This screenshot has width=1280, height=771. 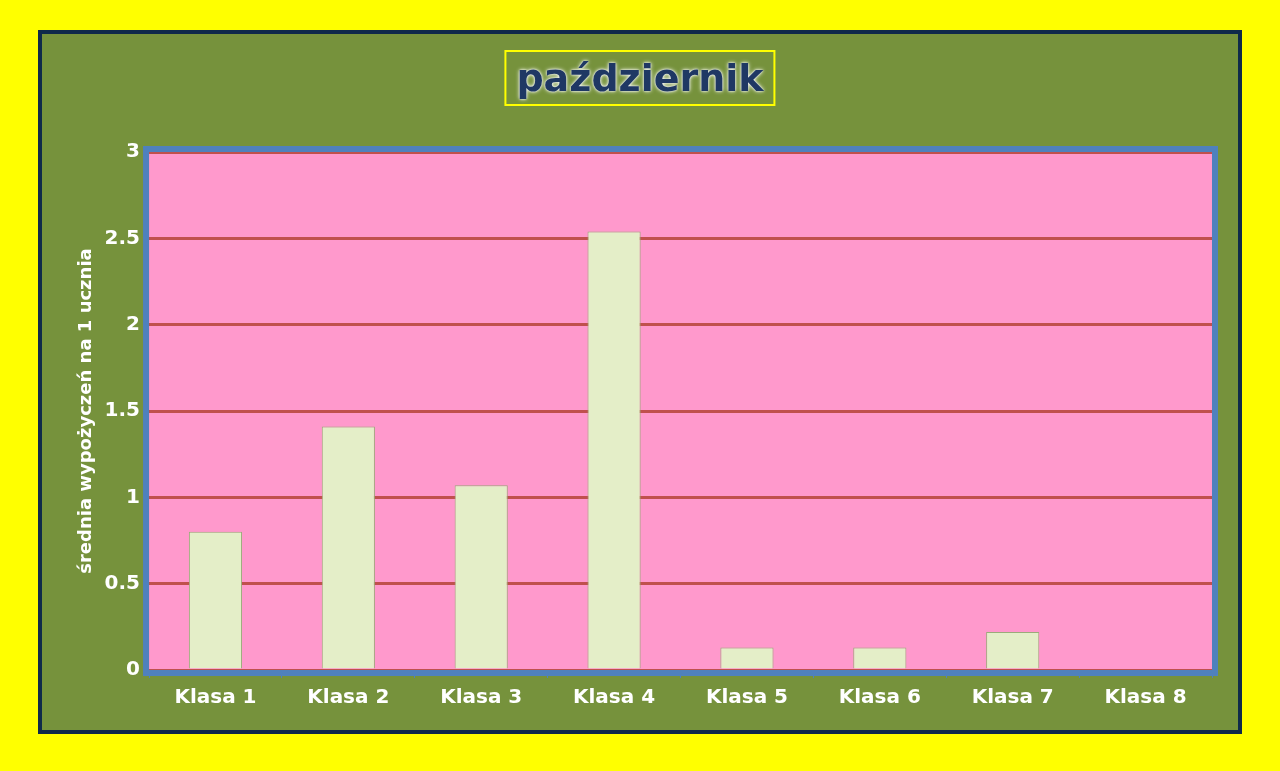 I want to click on y-axis-title: średnia wypożyczeń na 1 ucznia, so click(x=85, y=411).